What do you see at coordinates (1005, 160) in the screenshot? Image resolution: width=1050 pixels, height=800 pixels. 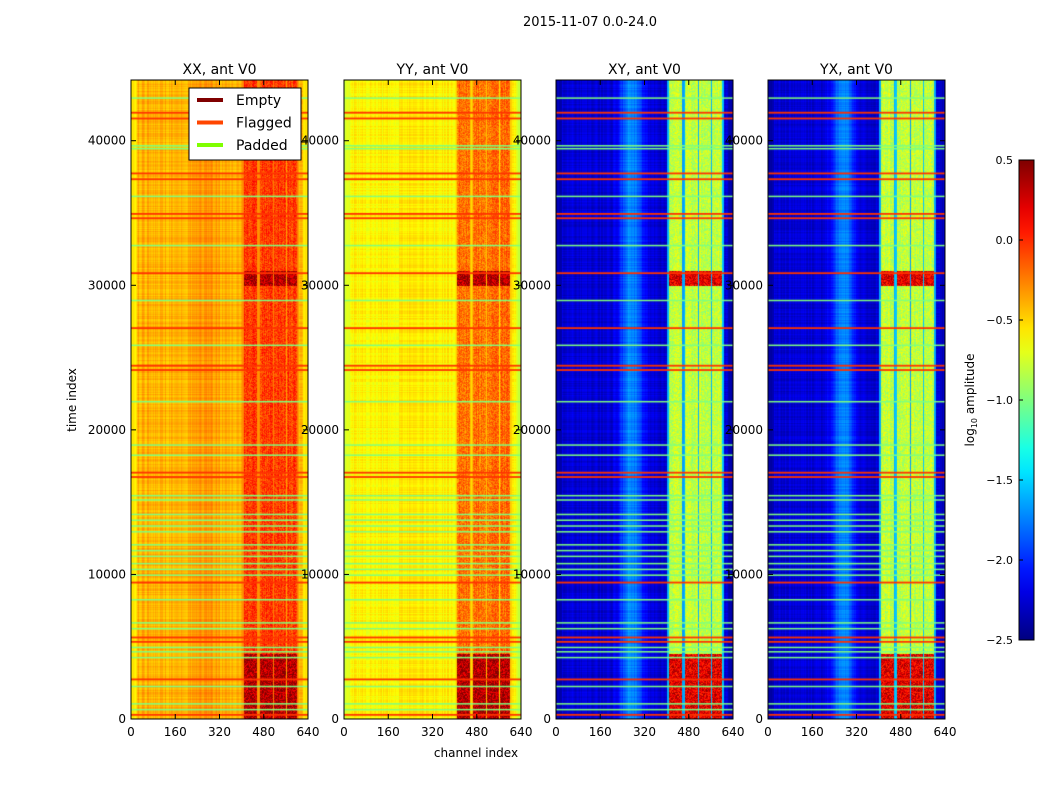 I see `colorbar-tick-label: 0.5` at bounding box center [1005, 160].